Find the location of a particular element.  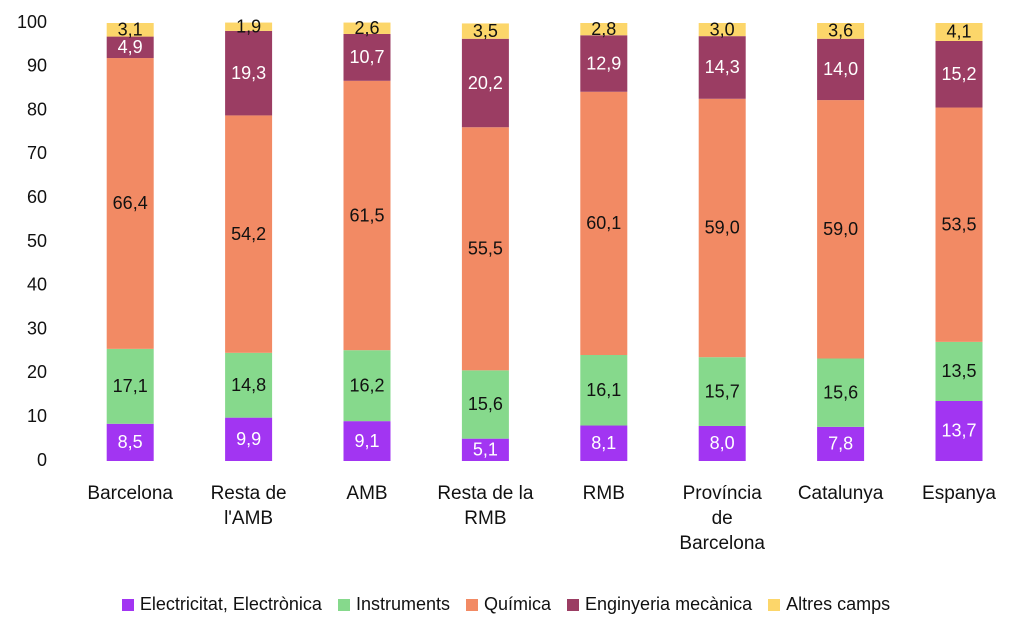

data-label: 16,1 is located at coordinates (603, 390).